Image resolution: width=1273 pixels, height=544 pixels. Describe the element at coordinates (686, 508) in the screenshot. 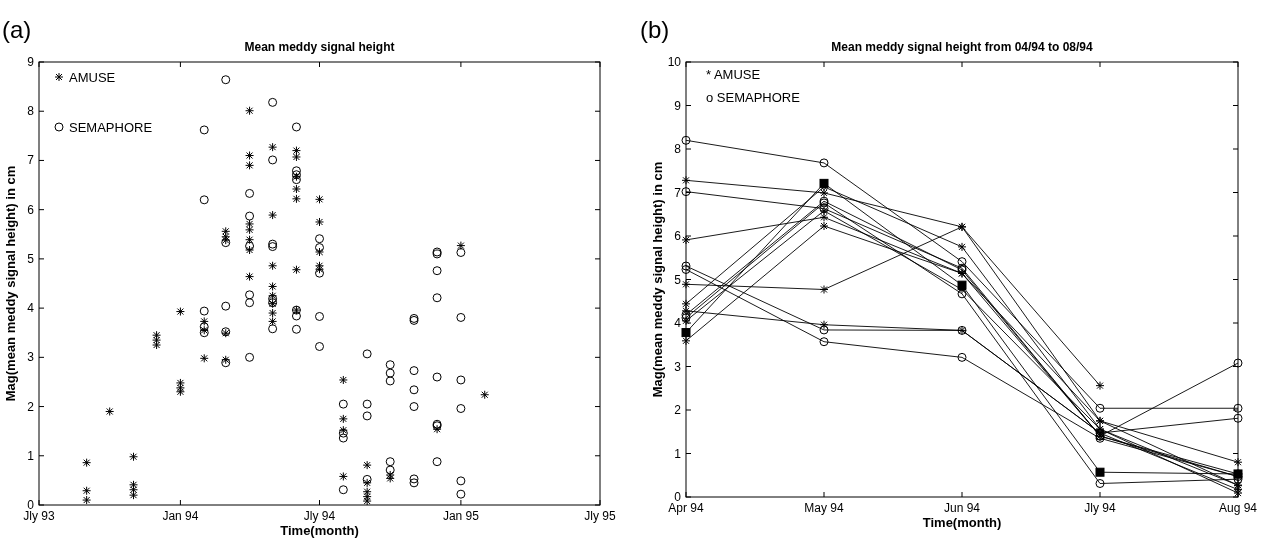

I see `x-tick-label: Apr 94` at that location.